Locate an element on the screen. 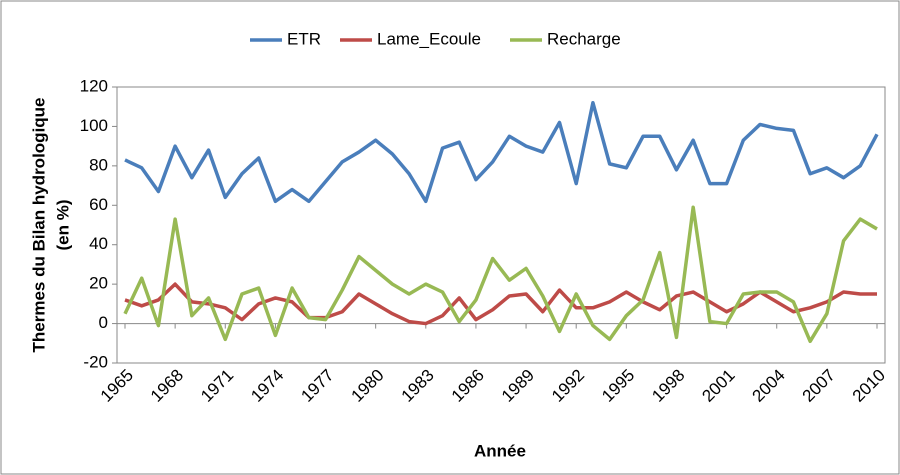 This screenshot has height=475, width=900. y-axis-title: Thermes du Bilan hydrologique is located at coordinates (38, 224).